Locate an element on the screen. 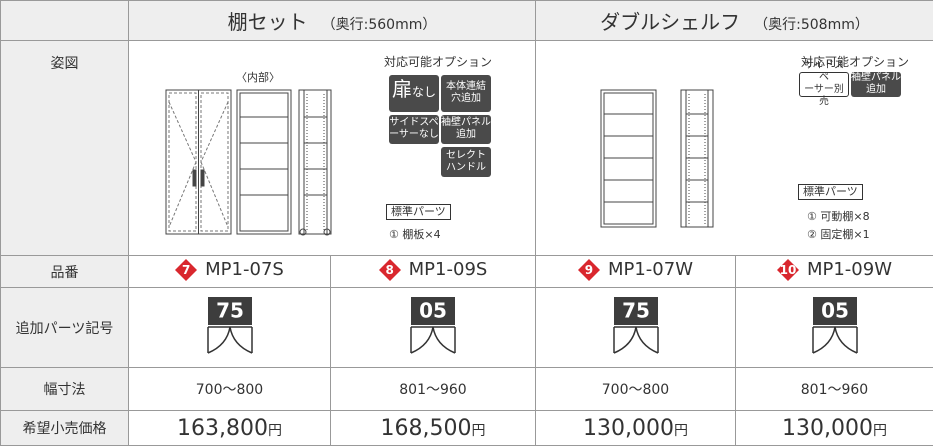  row-label: 追加パーツ記号 is located at coordinates (65, 328).